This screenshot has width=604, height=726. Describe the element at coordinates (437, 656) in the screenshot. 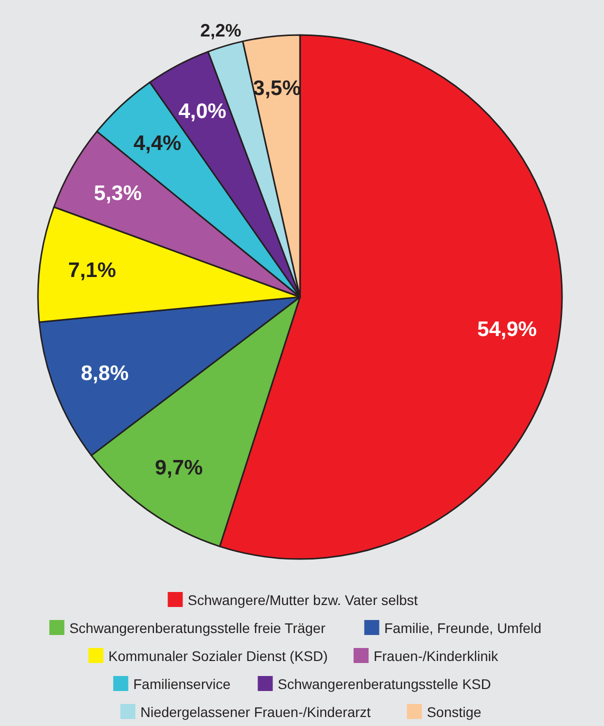

I see `legend-label: Frauen-/Kinderklinik` at that location.